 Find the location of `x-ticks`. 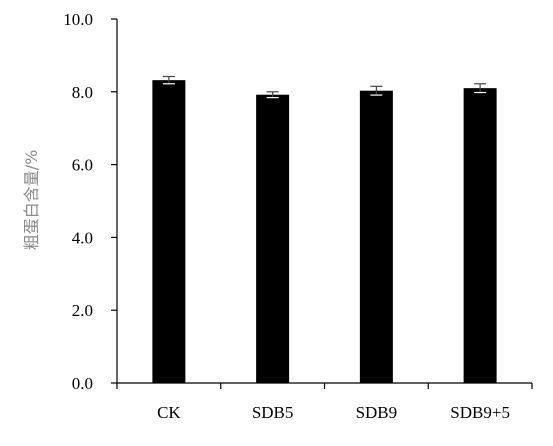

x-ticks is located at coordinates (324, 386).